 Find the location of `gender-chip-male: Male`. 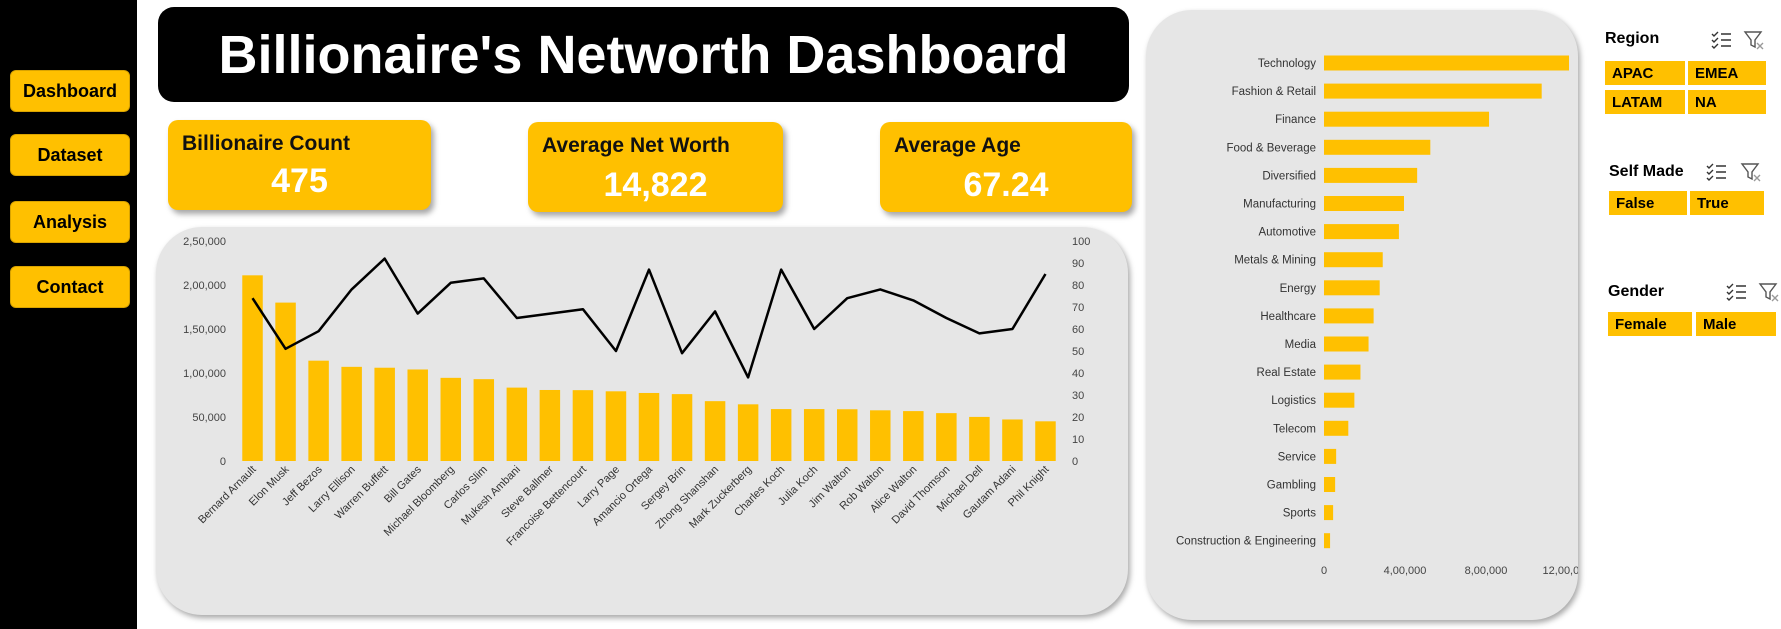

gender-chip-male: Male is located at coordinates (1736, 324).